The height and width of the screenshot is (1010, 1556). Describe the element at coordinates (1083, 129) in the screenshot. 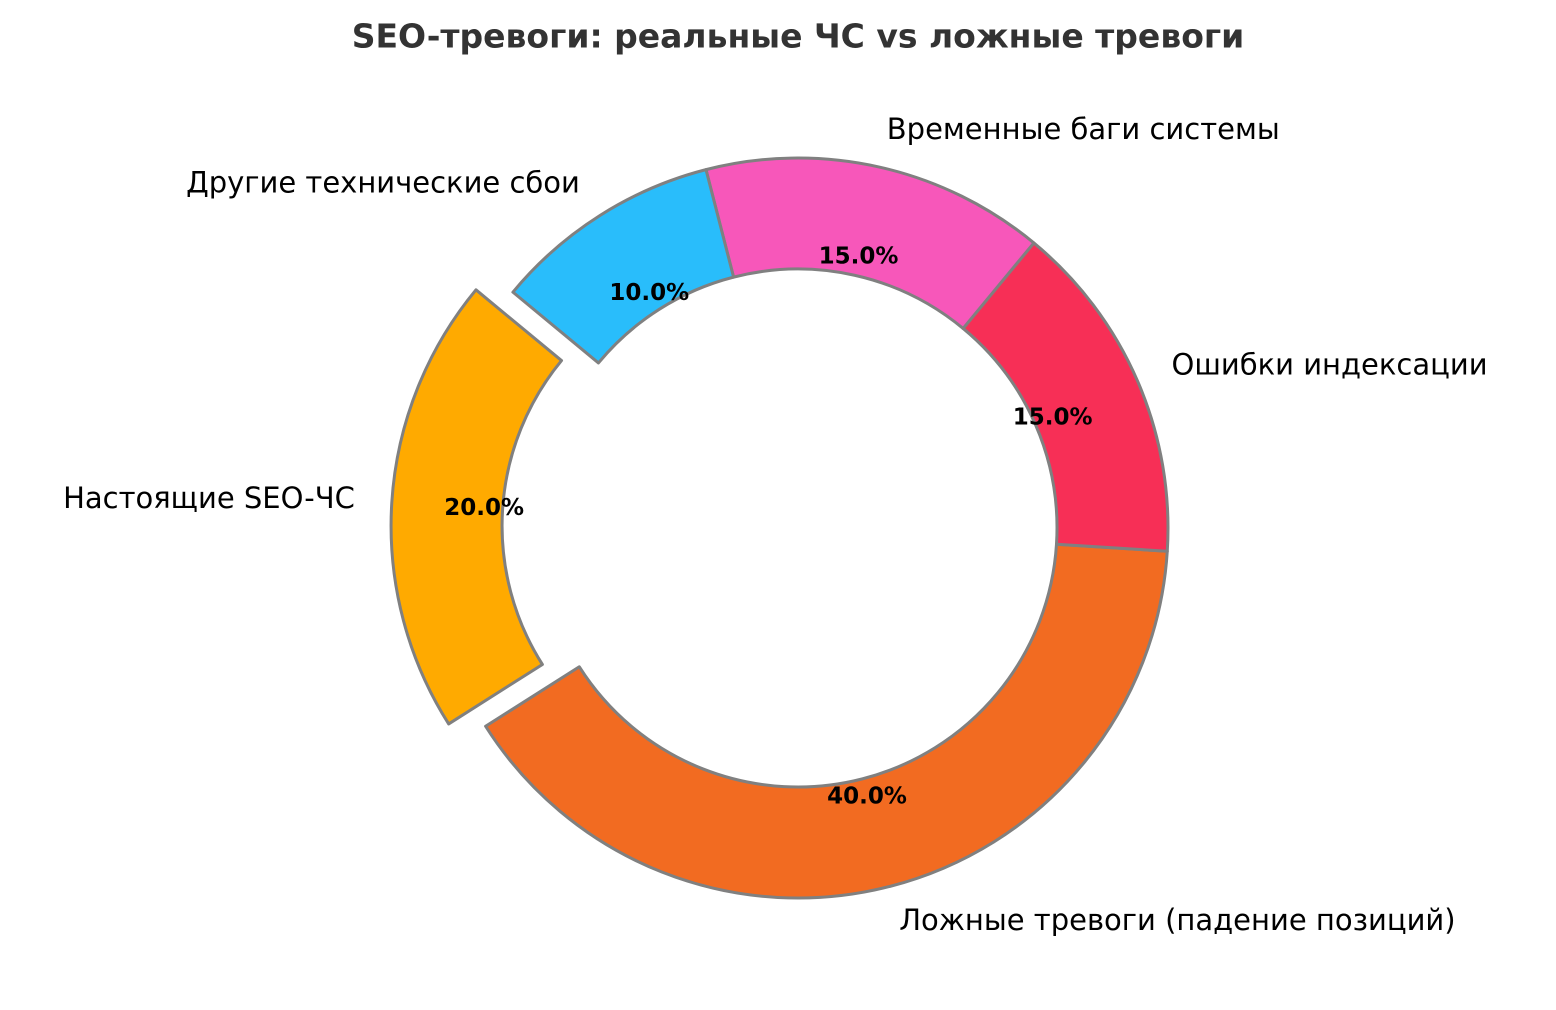

I see `slice-label: Временные баги системы` at that location.